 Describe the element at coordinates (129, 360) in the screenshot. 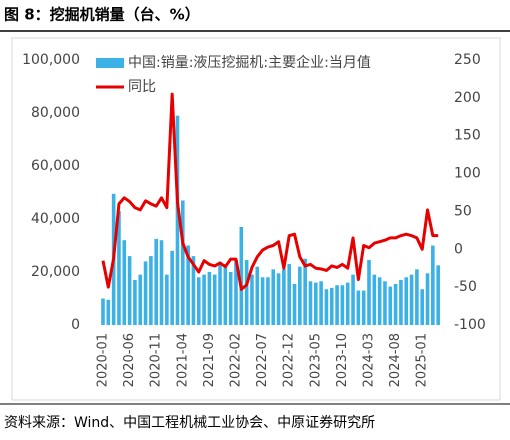

I see `x-tick-label: 2020-06` at that location.